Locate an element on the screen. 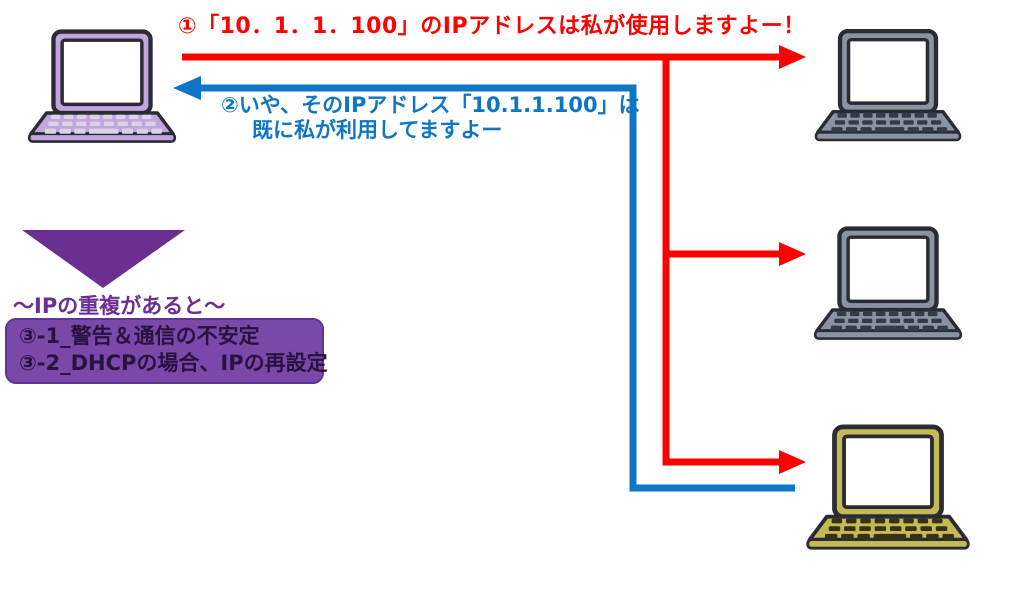 This screenshot has width=1024, height=607. laptop-host-top-icon is located at coordinates (888, 86).